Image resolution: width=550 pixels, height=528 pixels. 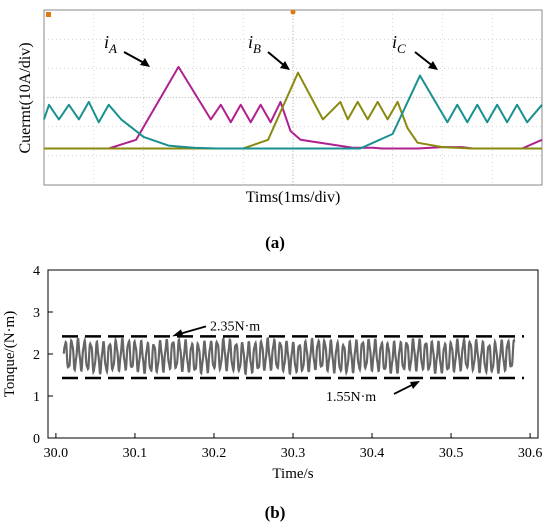 I want to click on torque-x-tick-label: 30.6, so click(x=530, y=453).